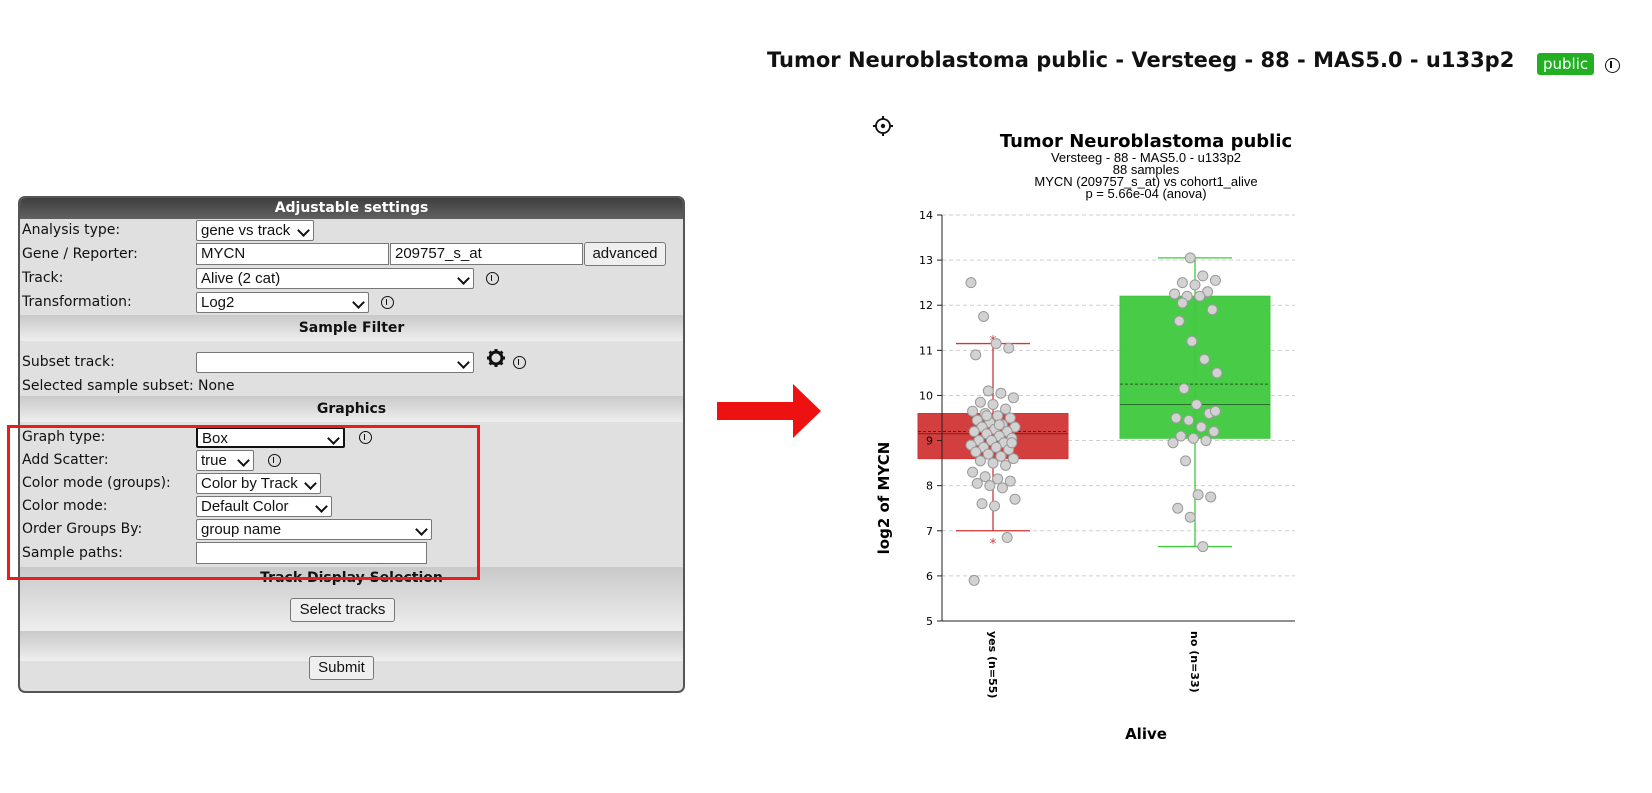 Image resolution: width=1652 pixels, height=793 pixels. What do you see at coordinates (335, 278) in the screenshot?
I see `track-select: Alive (2 cat)` at bounding box center [335, 278].